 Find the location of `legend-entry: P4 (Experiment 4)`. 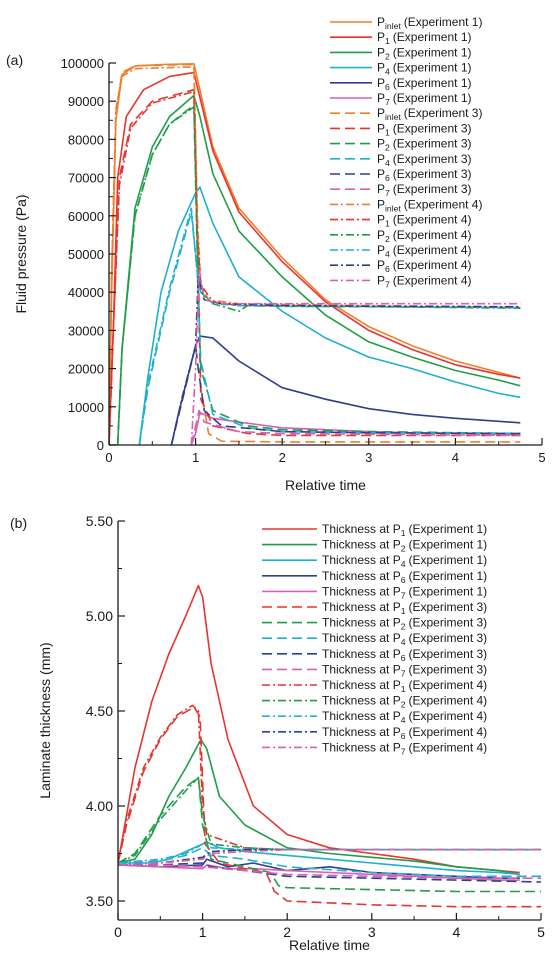

legend-entry: P4 (Experiment 4) is located at coordinates (424, 251).